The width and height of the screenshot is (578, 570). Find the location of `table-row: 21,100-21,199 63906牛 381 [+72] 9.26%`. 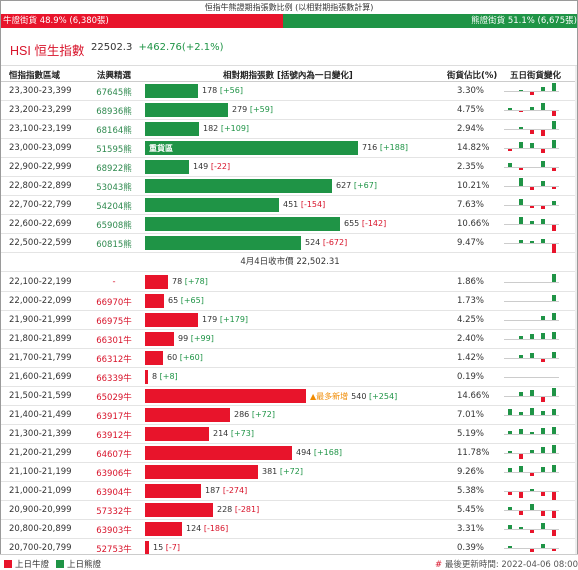

table-row: 21,100-21,199 63906牛 381 [+72] 9.26% is located at coordinates (289, 472).